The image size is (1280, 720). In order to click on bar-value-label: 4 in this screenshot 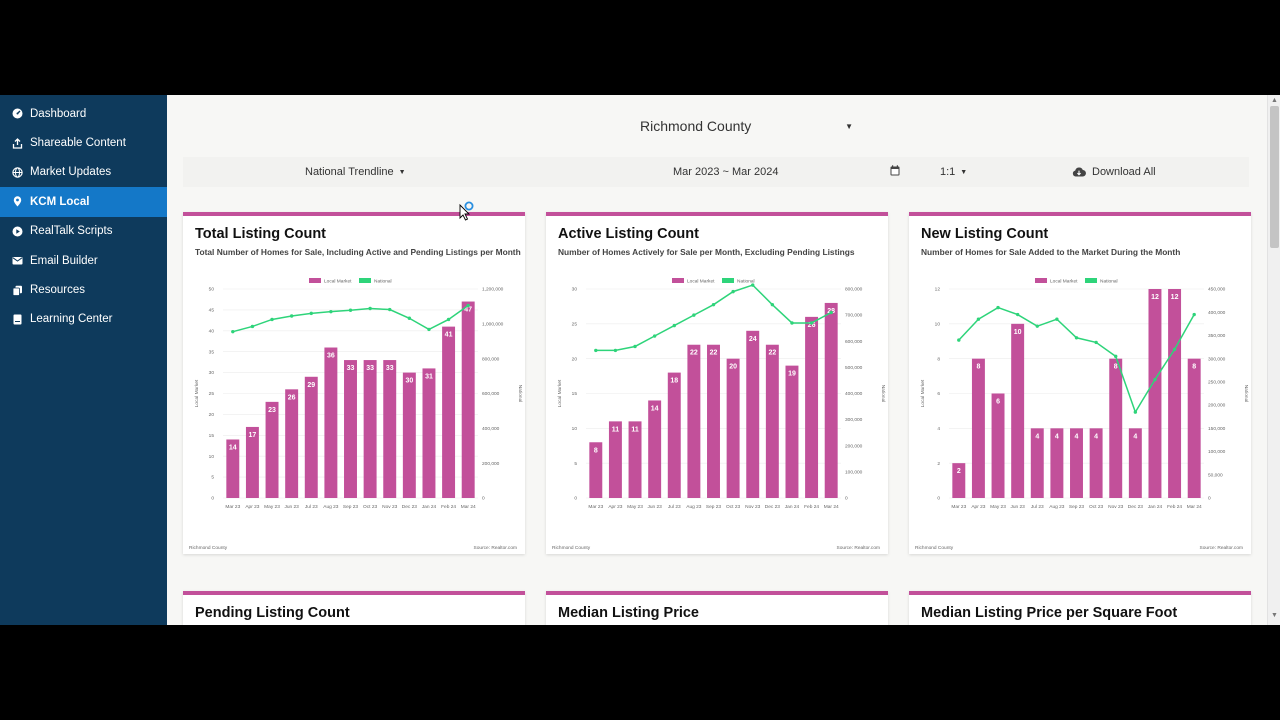, I will do `click(1135, 436)`.